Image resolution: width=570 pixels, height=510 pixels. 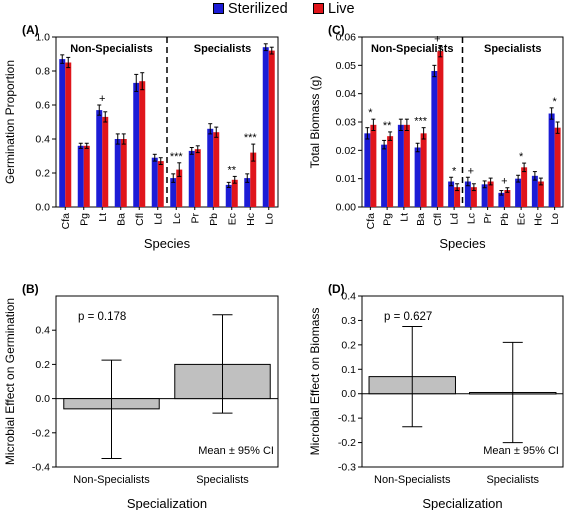 I want to click on y-axis-label: Microbial Effect on Biomass, so click(x=315, y=382).